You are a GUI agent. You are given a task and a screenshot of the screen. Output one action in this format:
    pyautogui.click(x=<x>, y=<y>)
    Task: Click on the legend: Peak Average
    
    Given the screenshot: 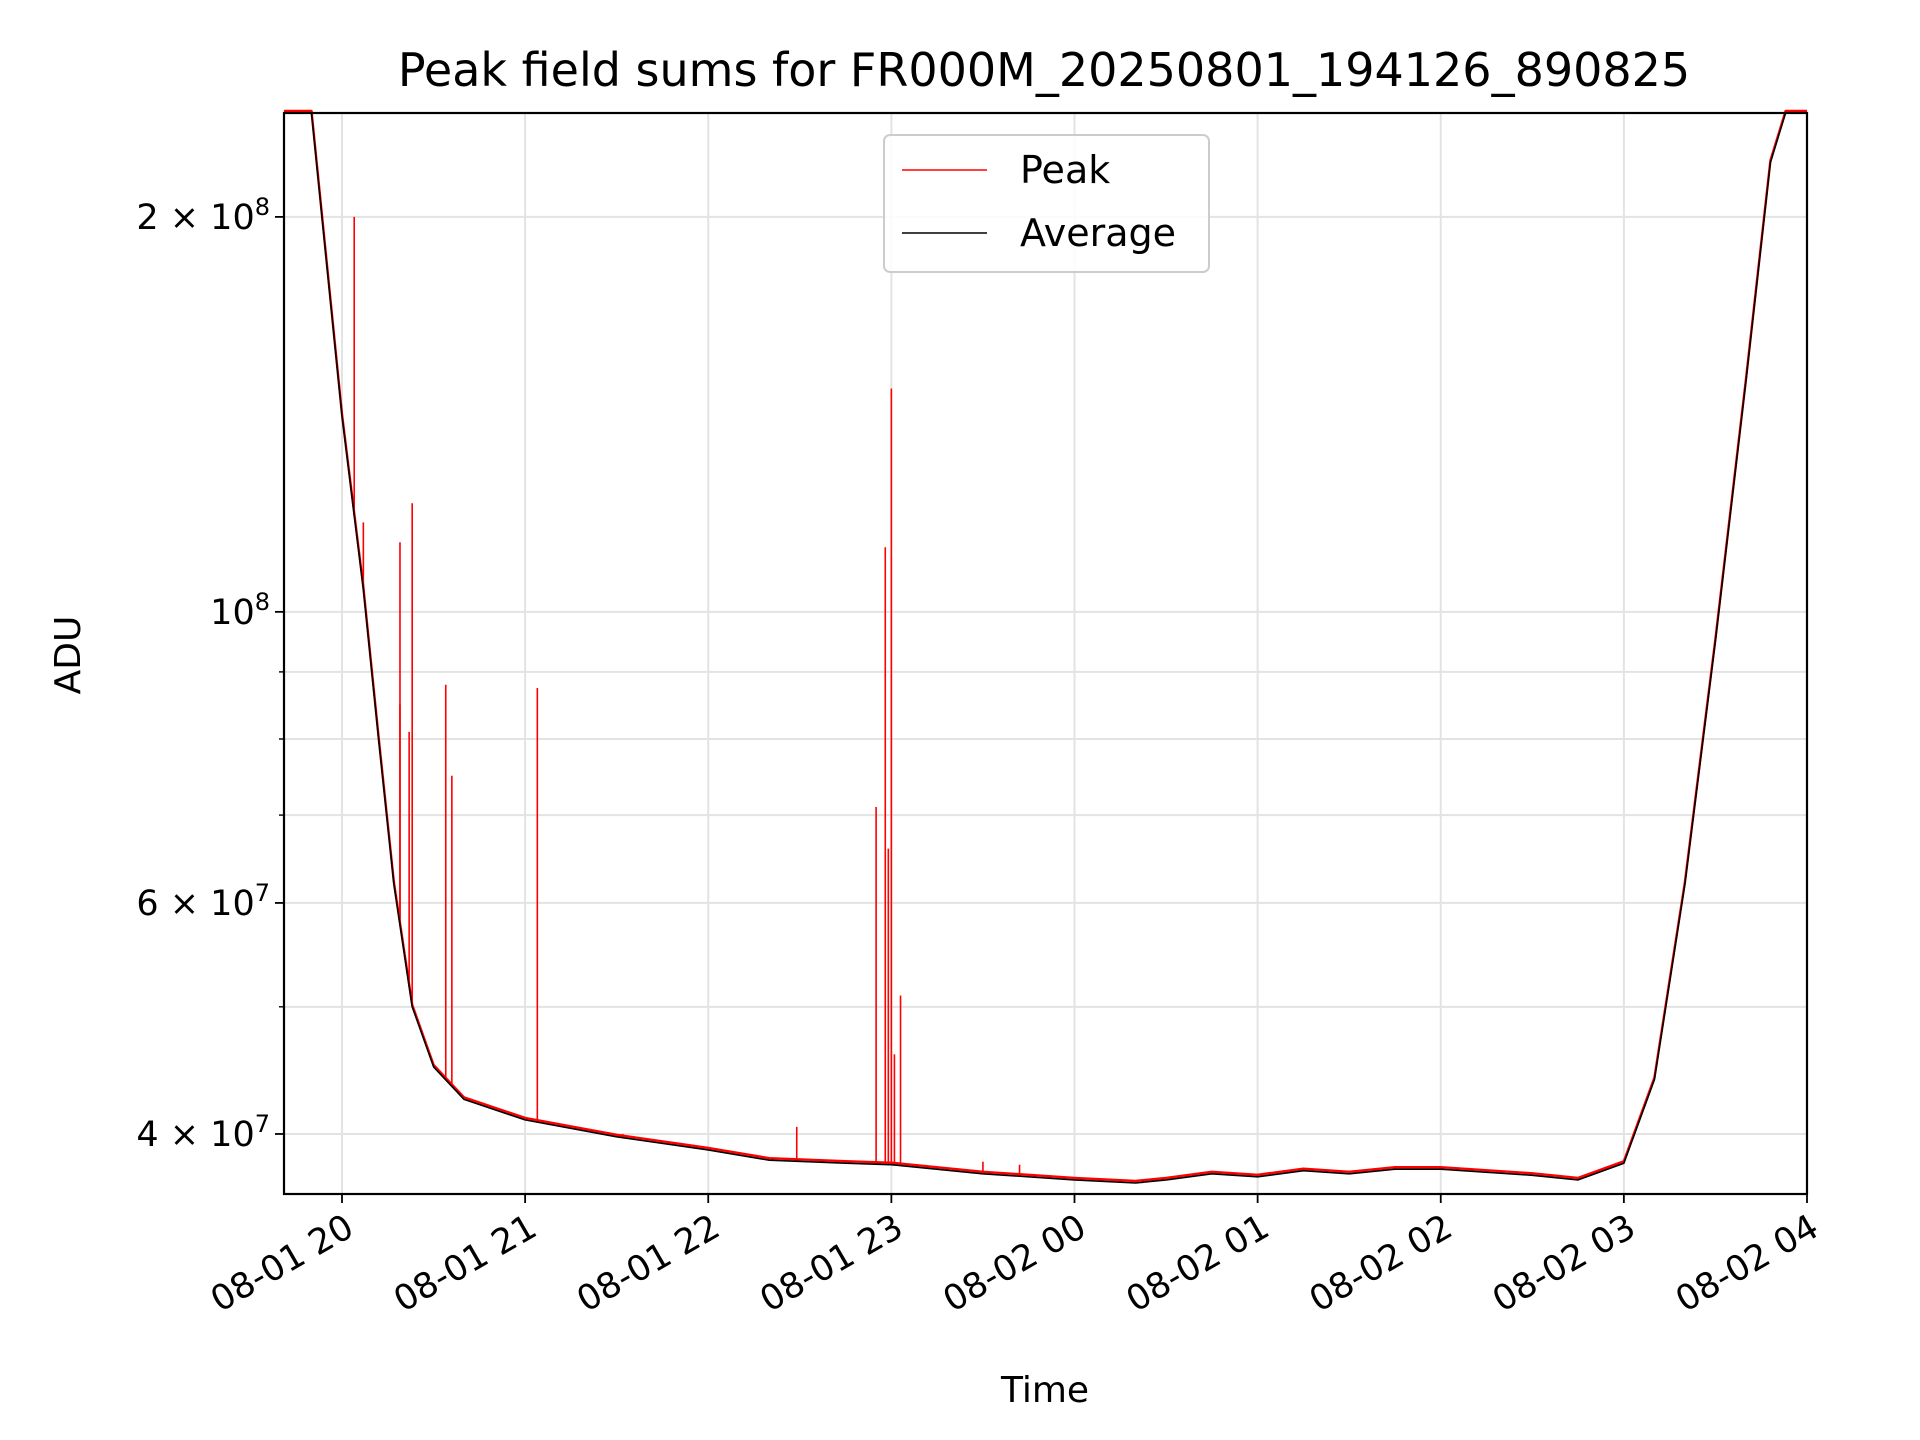 What is the action you would take?
    pyautogui.click(x=1046, y=203)
    